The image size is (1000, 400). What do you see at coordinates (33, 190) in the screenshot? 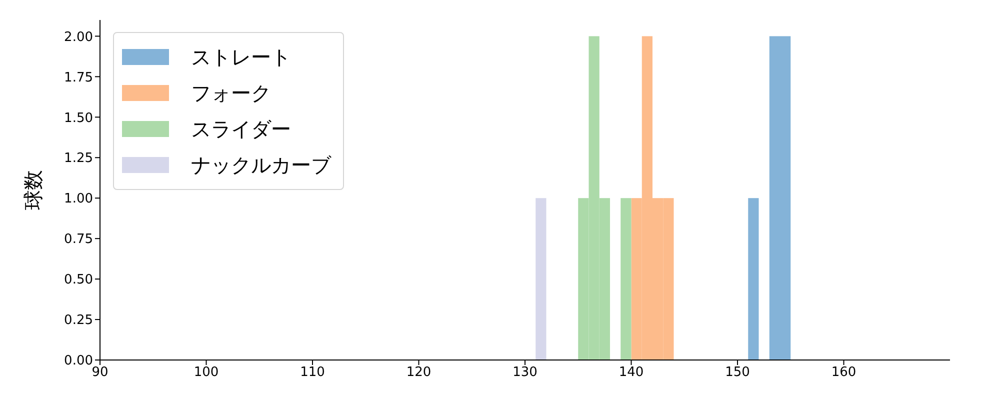
I see `y-axis-title: 球数` at bounding box center [33, 190].